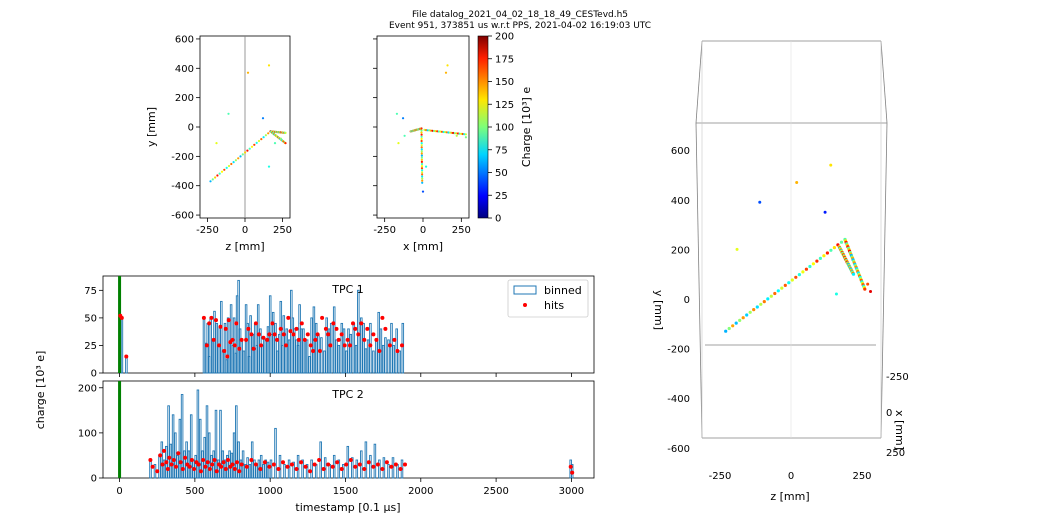 Image resolution: width=1040 pixels, height=520 pixels. I want to click on legend-binned-swatch, so click(525, 290).